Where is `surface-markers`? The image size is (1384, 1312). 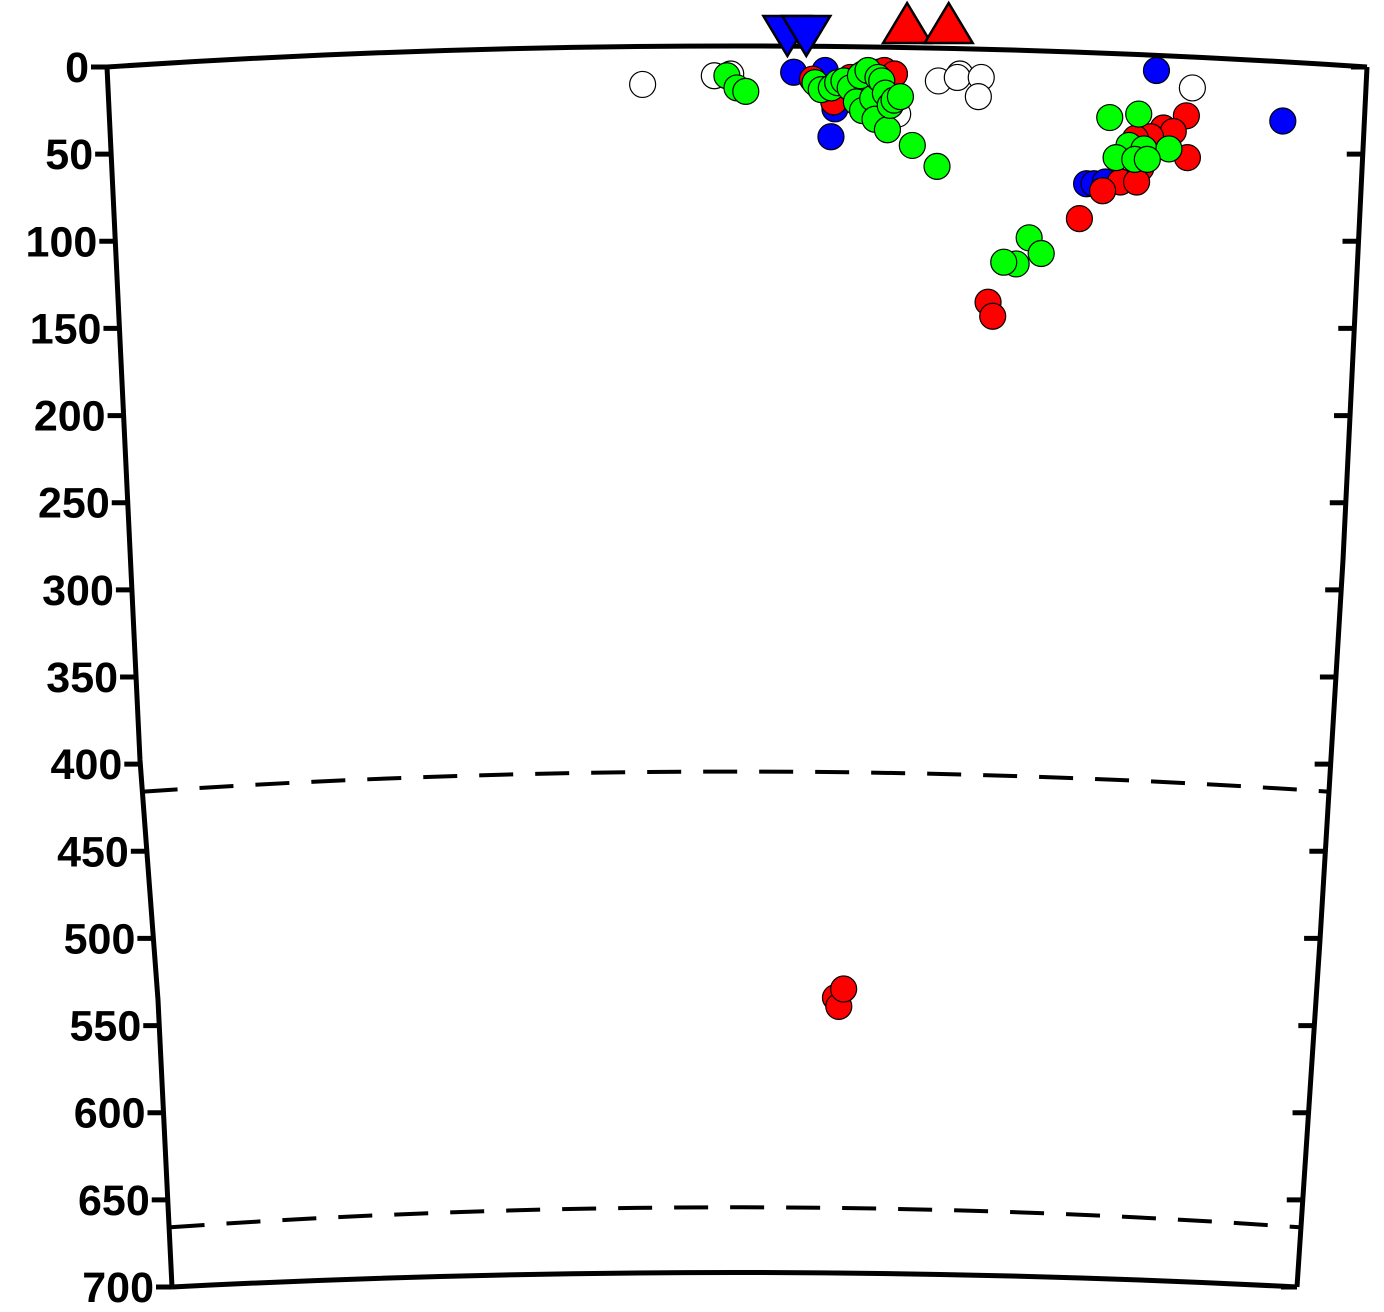
surface-markers is located at coordinates (868, 29).